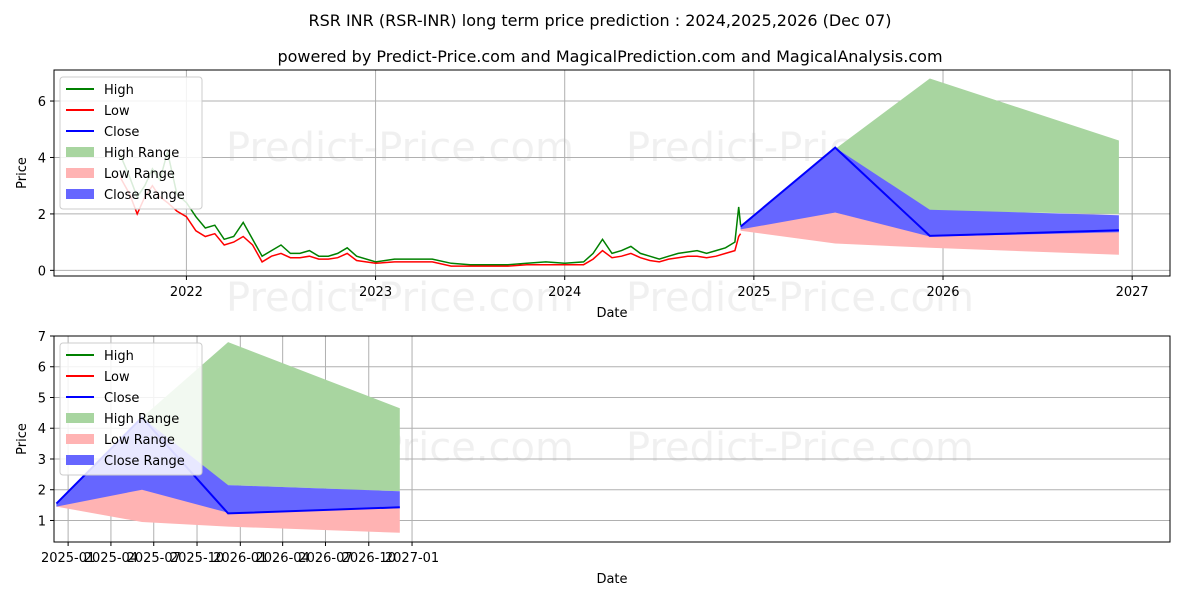  I want to click on x-tick-label: 2027-01, so click(412, 558).